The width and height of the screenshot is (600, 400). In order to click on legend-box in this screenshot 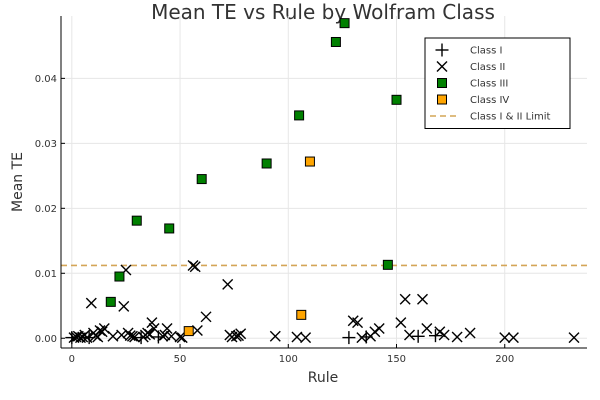, I will do `click(497, 83)`.